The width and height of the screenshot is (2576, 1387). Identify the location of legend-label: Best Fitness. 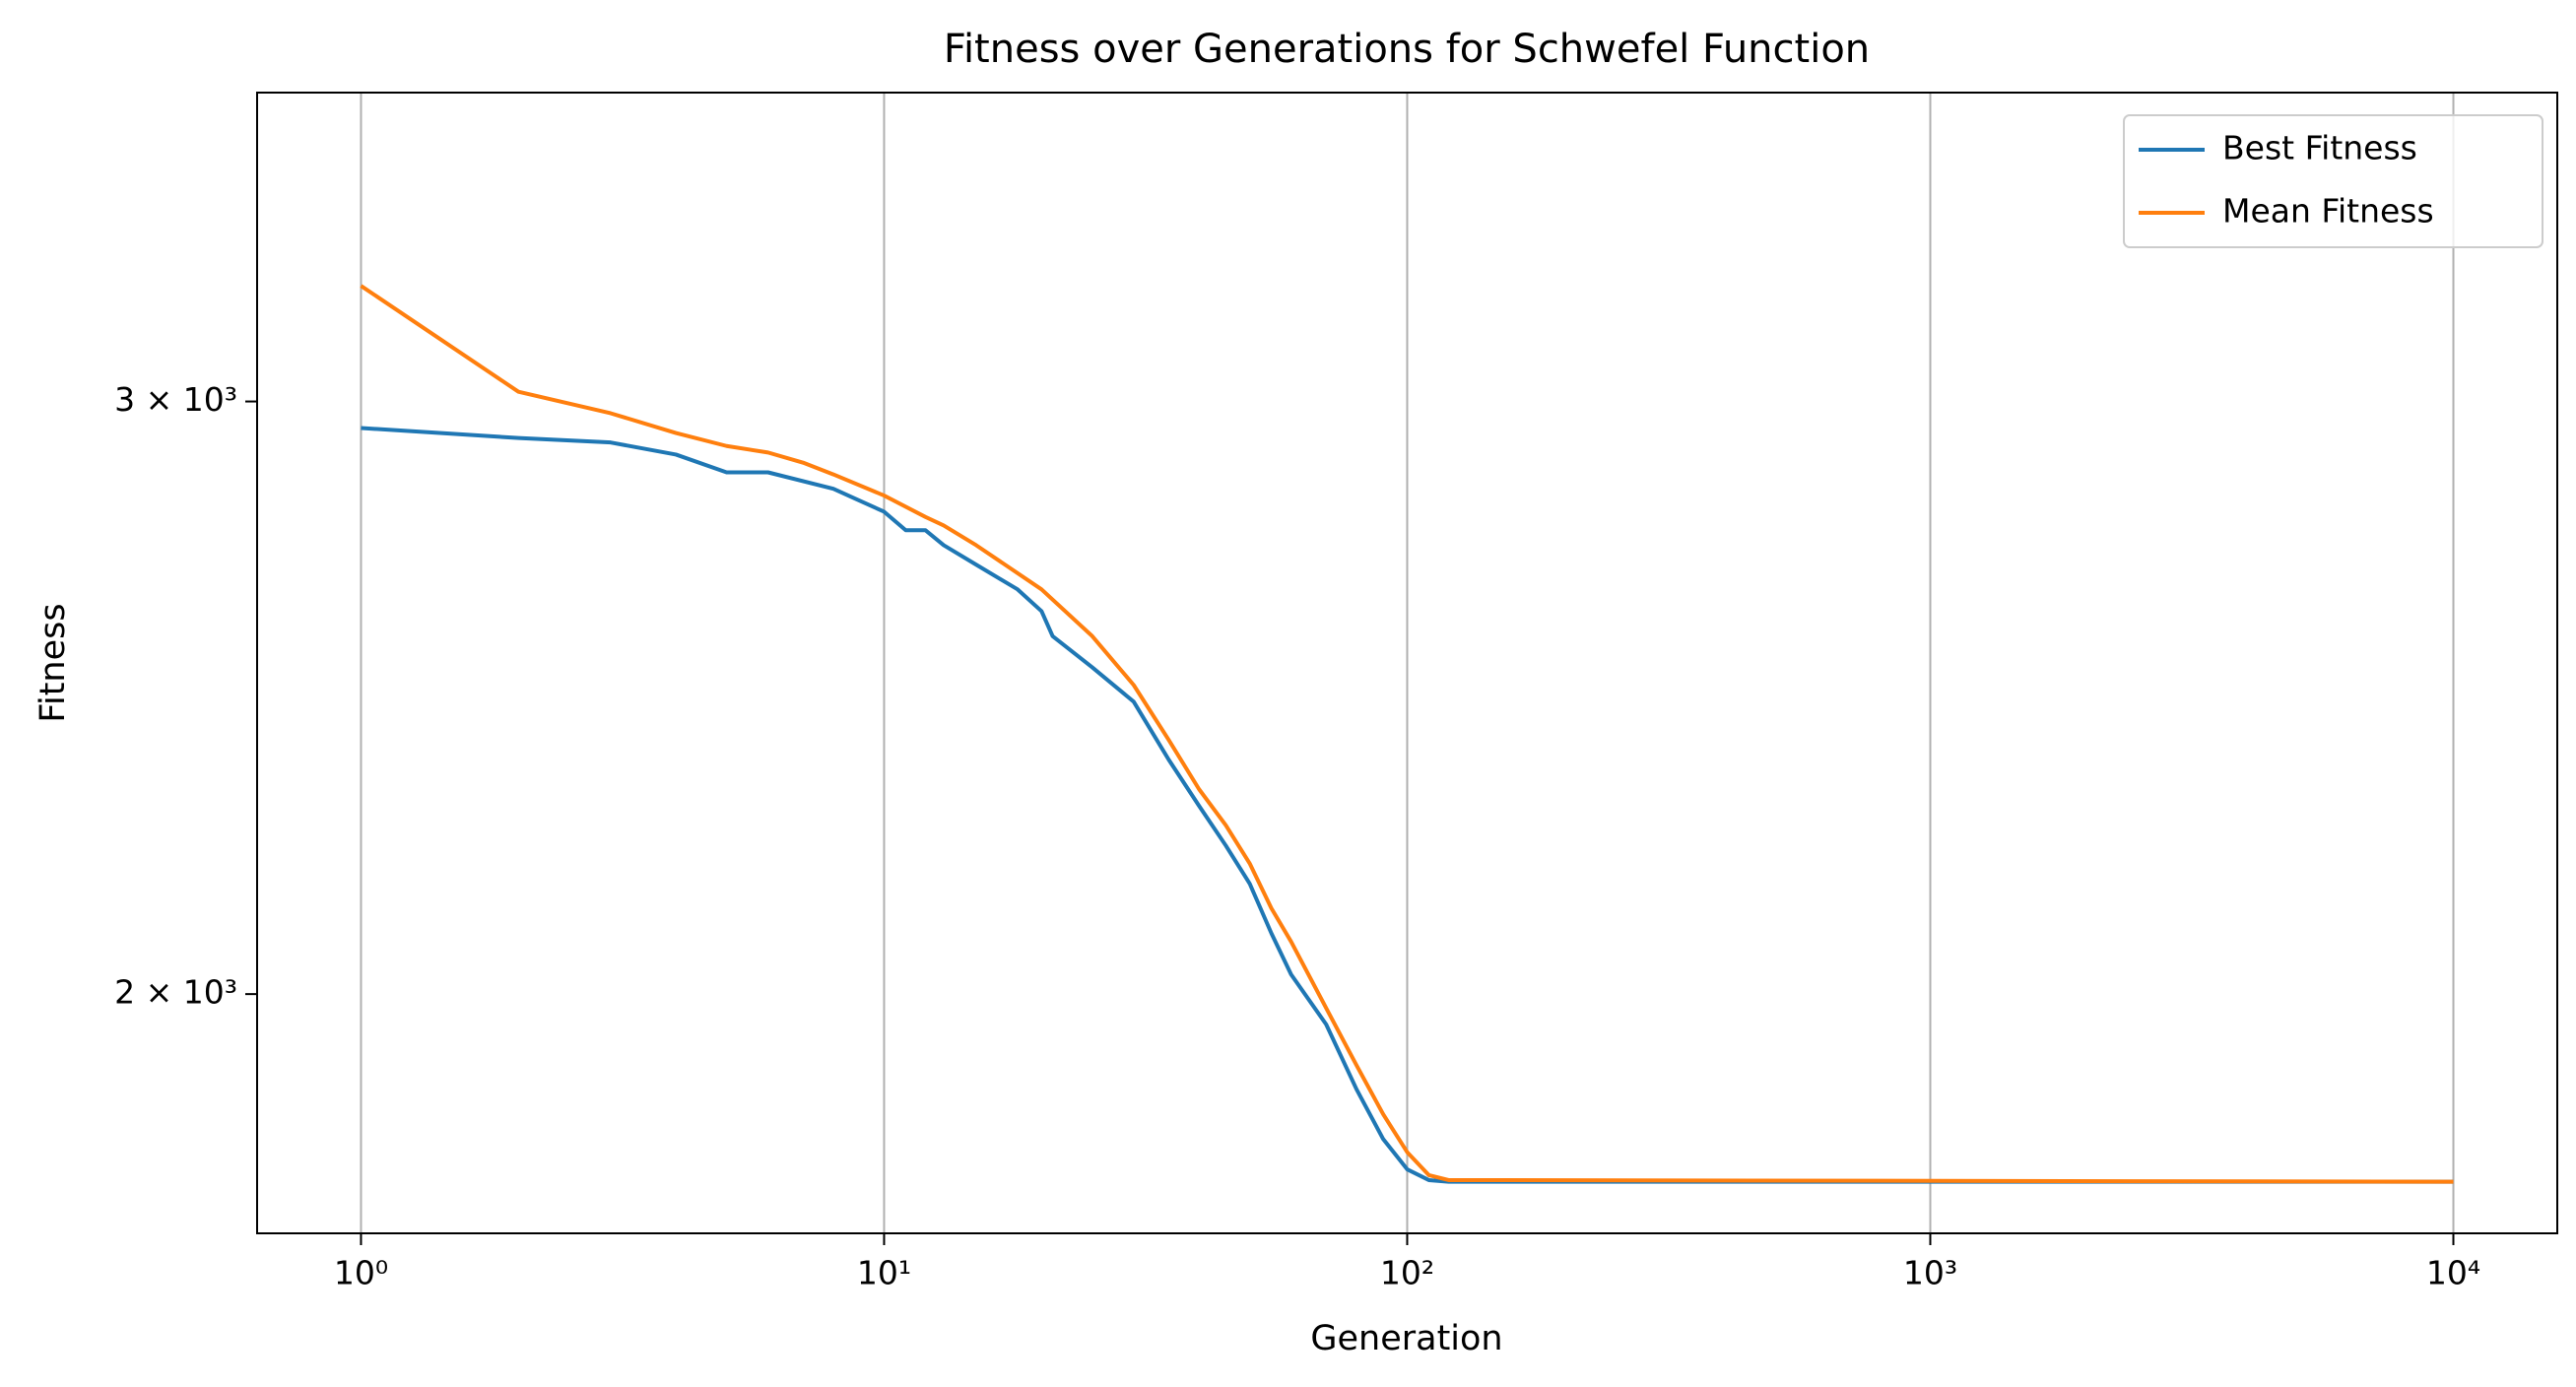
(2319, 148).